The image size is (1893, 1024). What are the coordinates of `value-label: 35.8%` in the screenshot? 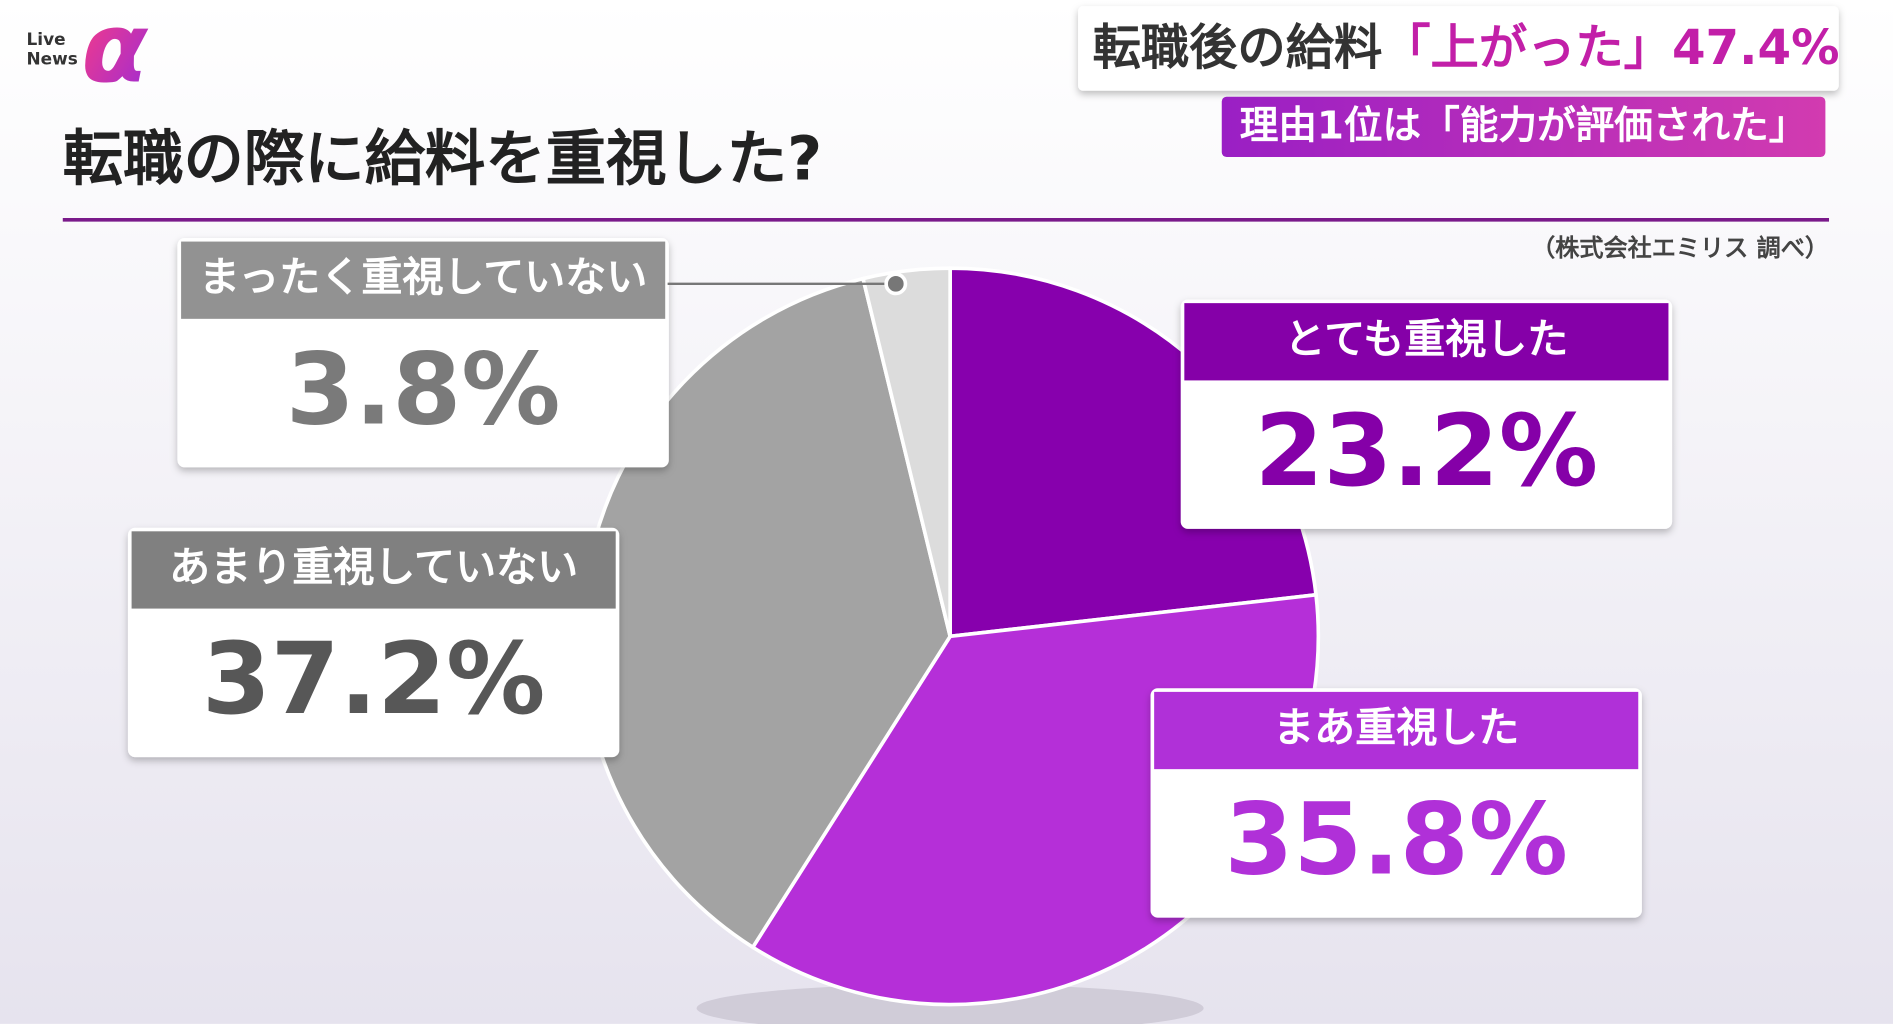 It's located at (1396, 840).